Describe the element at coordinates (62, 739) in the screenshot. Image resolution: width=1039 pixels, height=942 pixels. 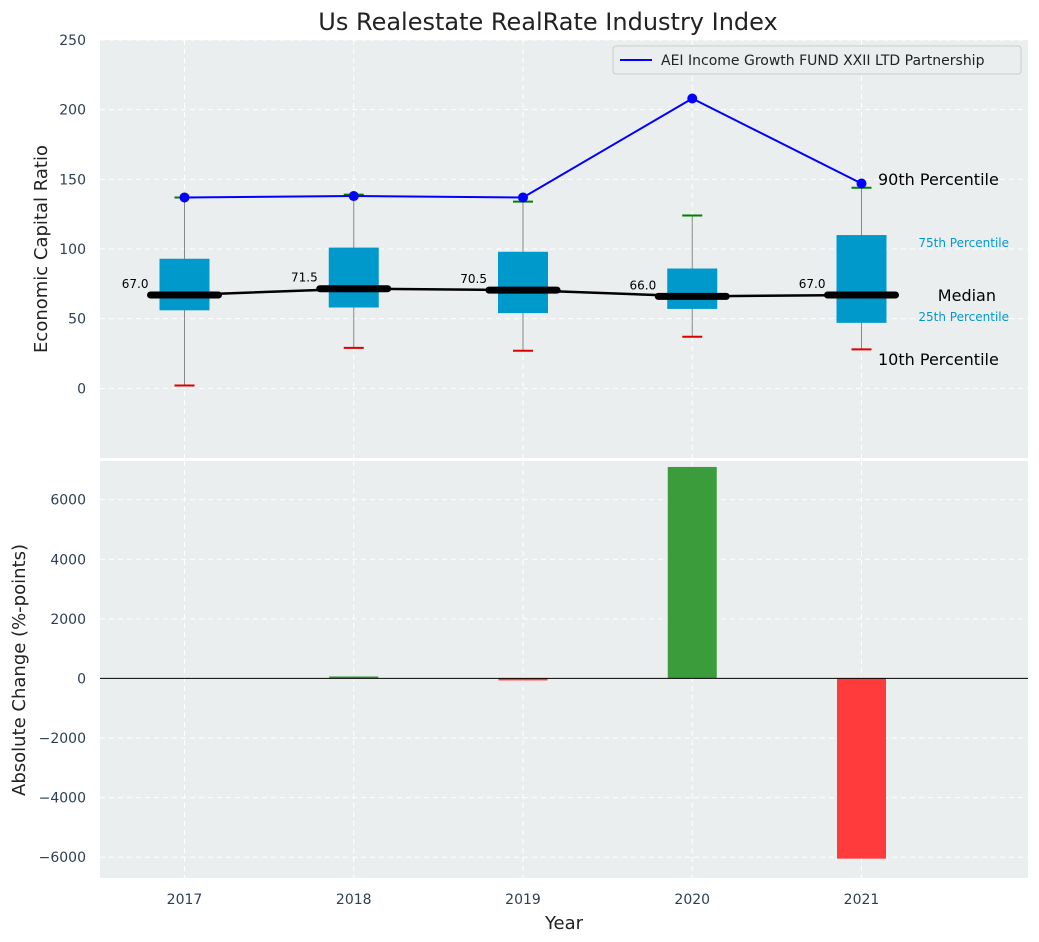
I see `bottom-y-tick-label: −2000` at that location.